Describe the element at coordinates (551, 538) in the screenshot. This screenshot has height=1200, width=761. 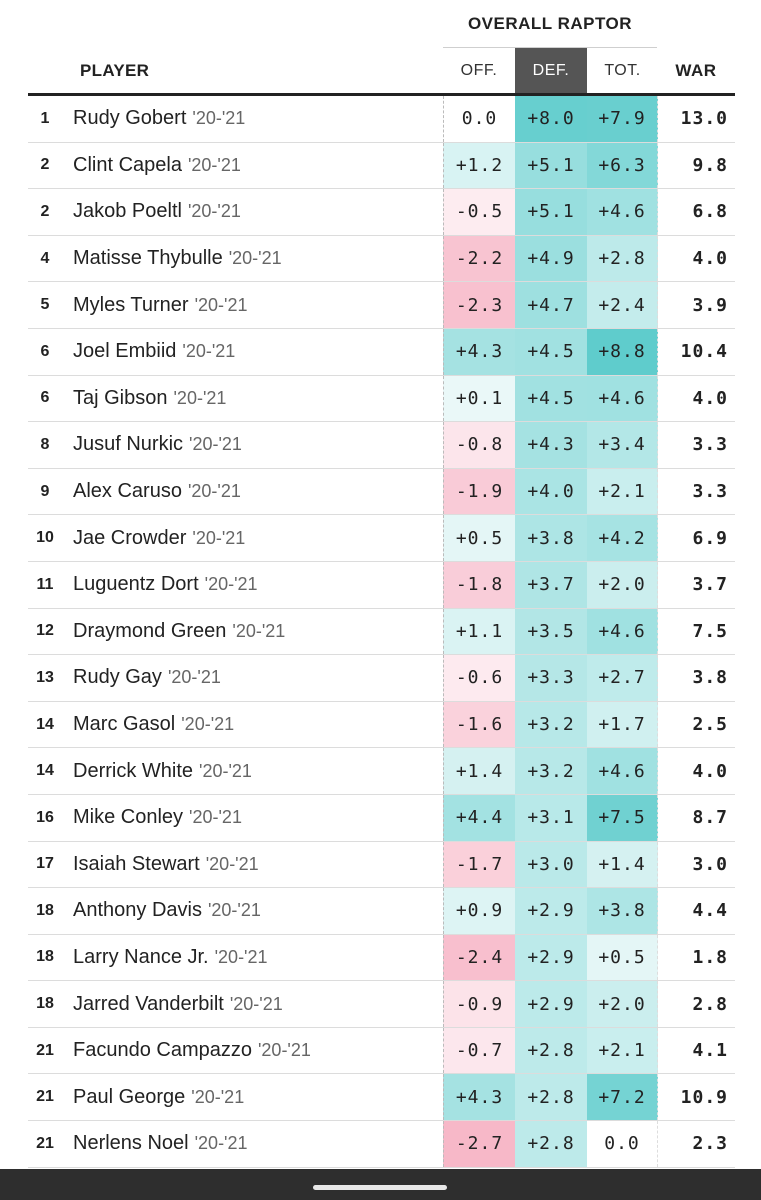
I see `def-value-cell: +3.8` at that location.